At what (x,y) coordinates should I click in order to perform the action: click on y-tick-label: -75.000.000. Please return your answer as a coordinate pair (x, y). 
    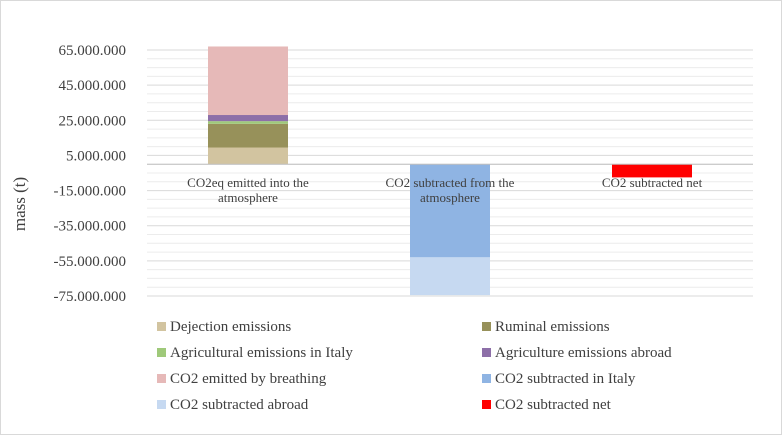
    Looking at the image, I should click on (90, 297).